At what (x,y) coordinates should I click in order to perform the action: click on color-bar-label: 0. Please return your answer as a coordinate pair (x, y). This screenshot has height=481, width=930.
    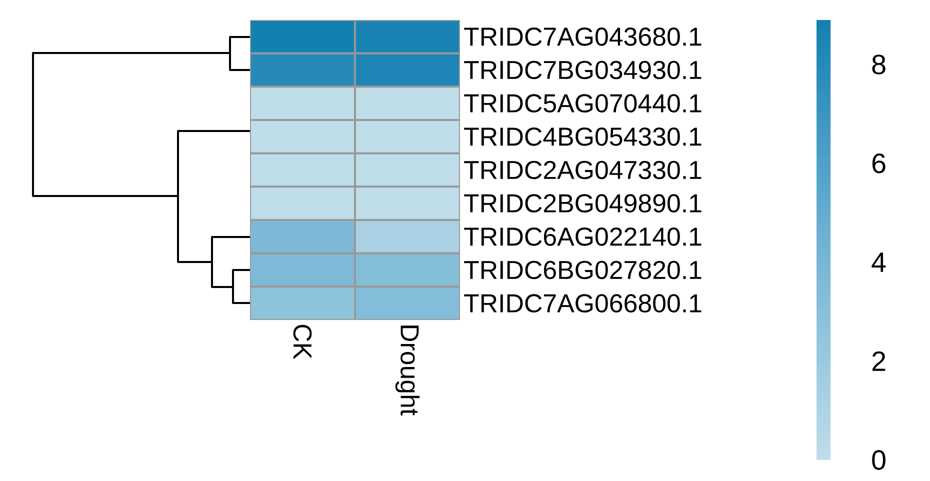
    Looking at the image, I should click on (879, 460).